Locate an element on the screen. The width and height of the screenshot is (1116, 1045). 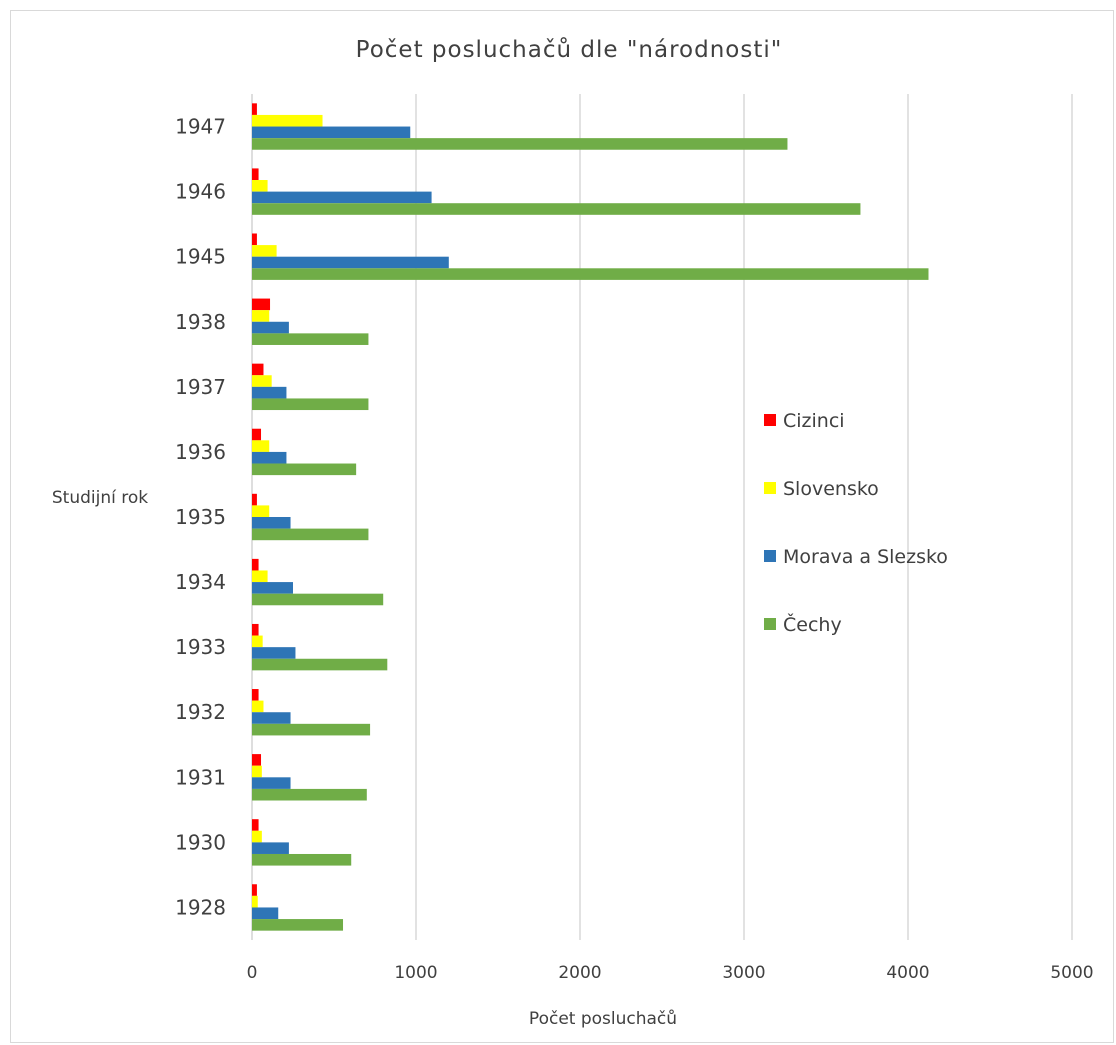
bar-1933-morava-a-slezsko is located at coordinates (274, 653).